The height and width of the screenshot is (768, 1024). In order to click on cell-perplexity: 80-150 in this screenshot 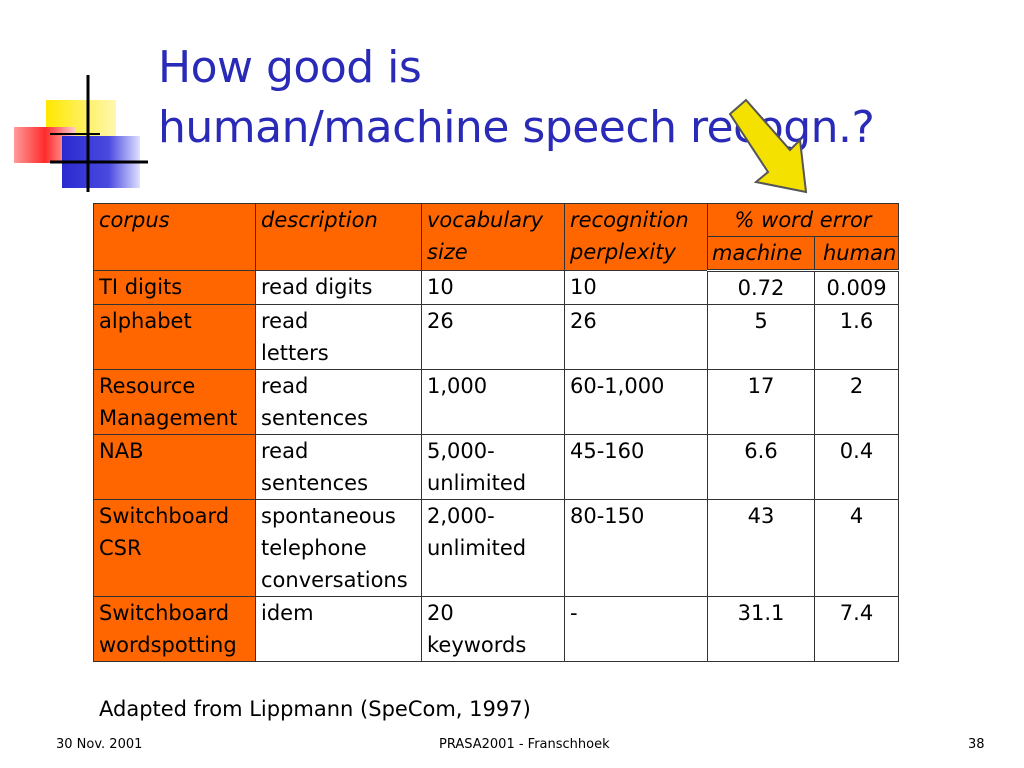, I will do `click(636, 548)`.